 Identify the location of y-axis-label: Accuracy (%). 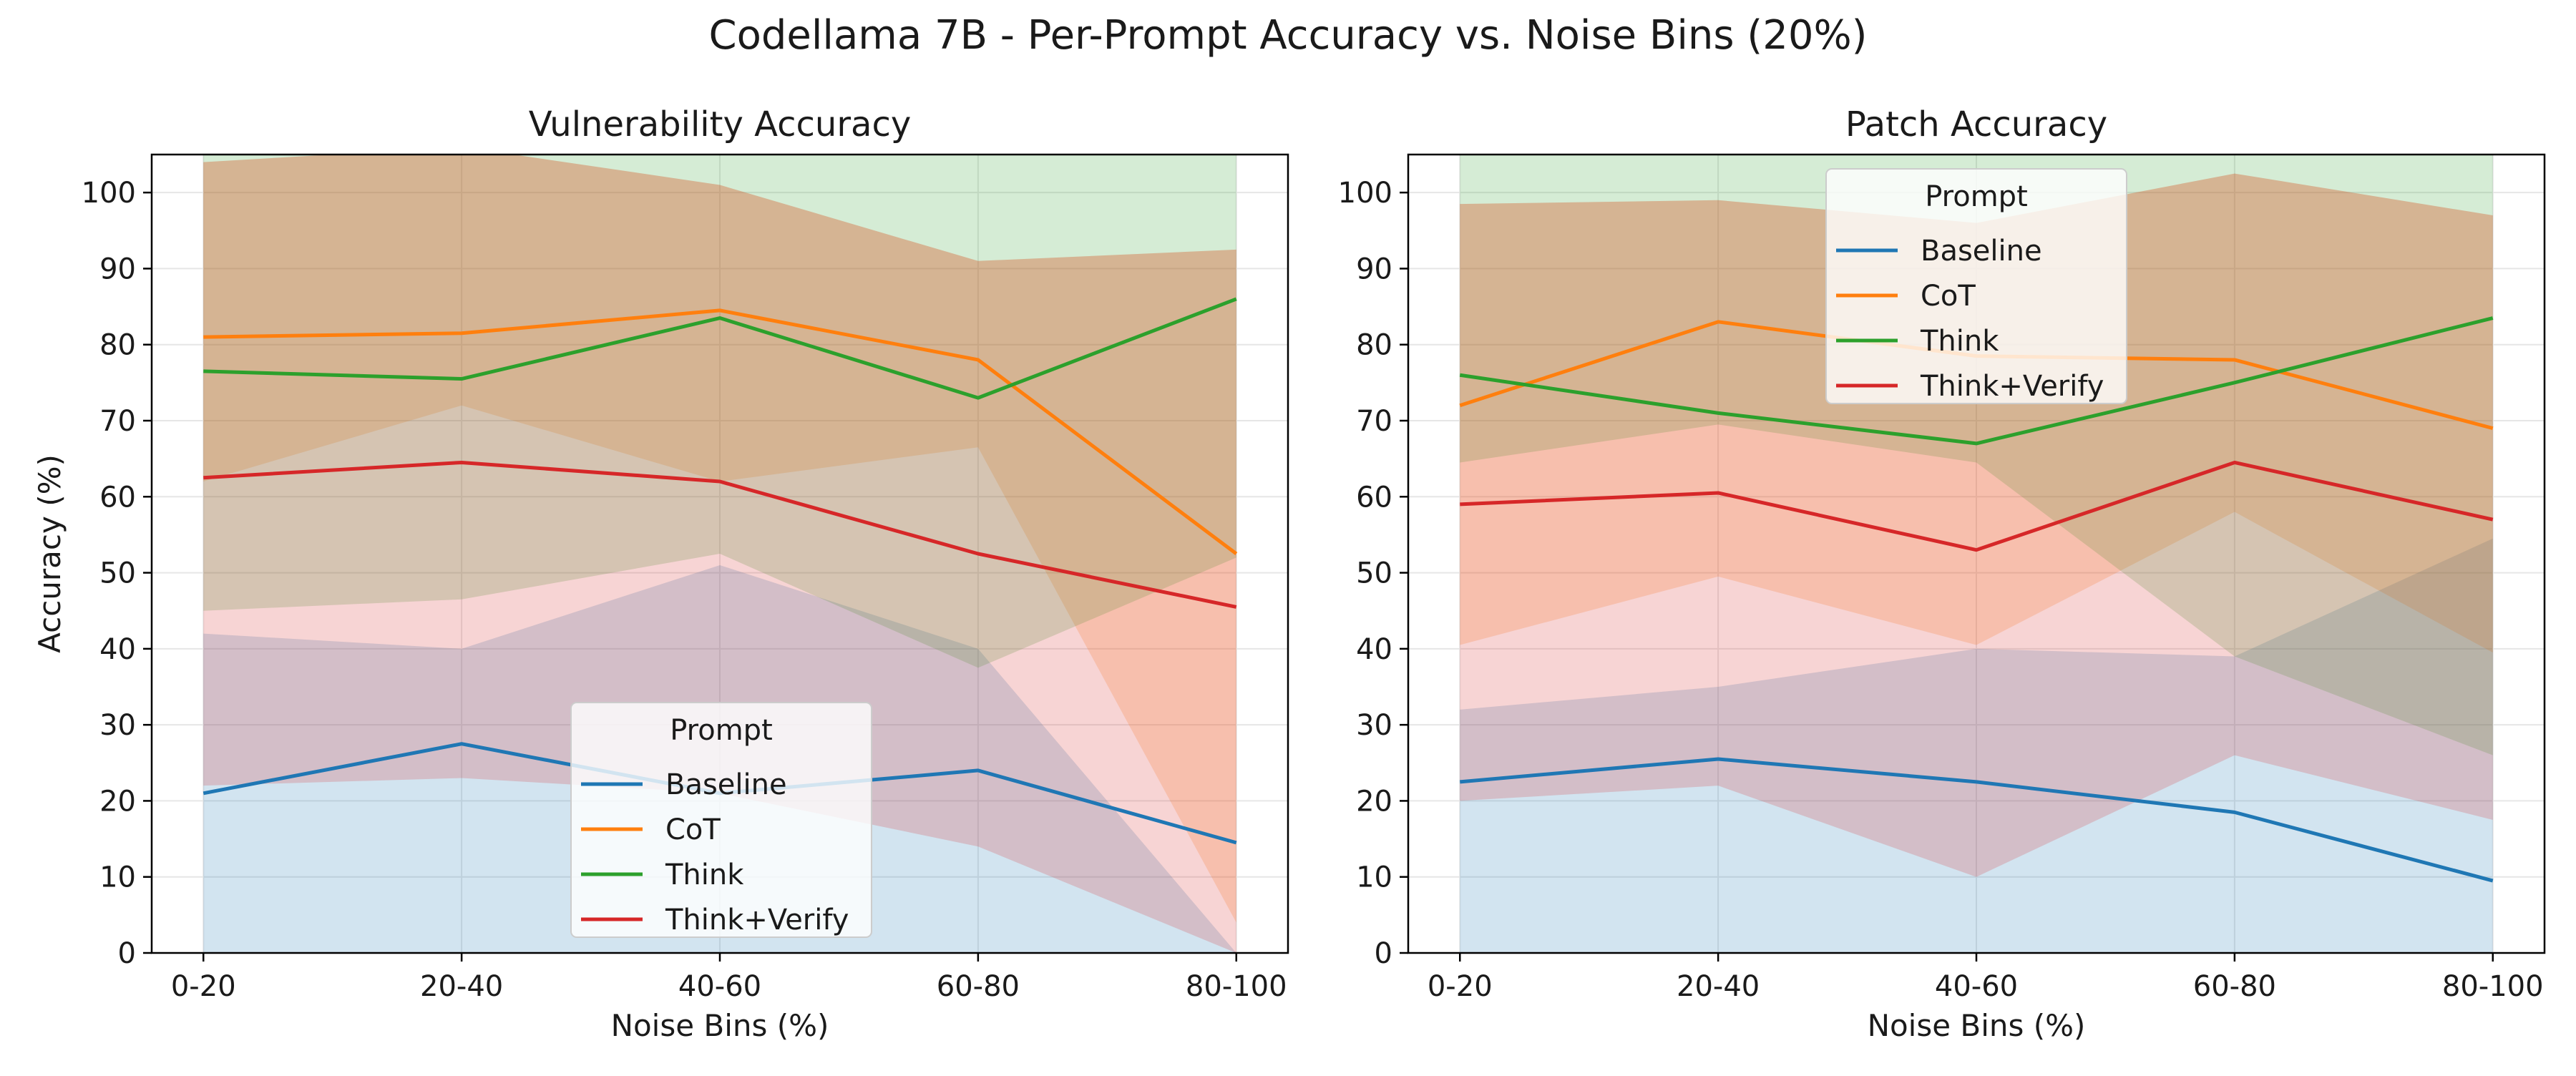
(49, 554).